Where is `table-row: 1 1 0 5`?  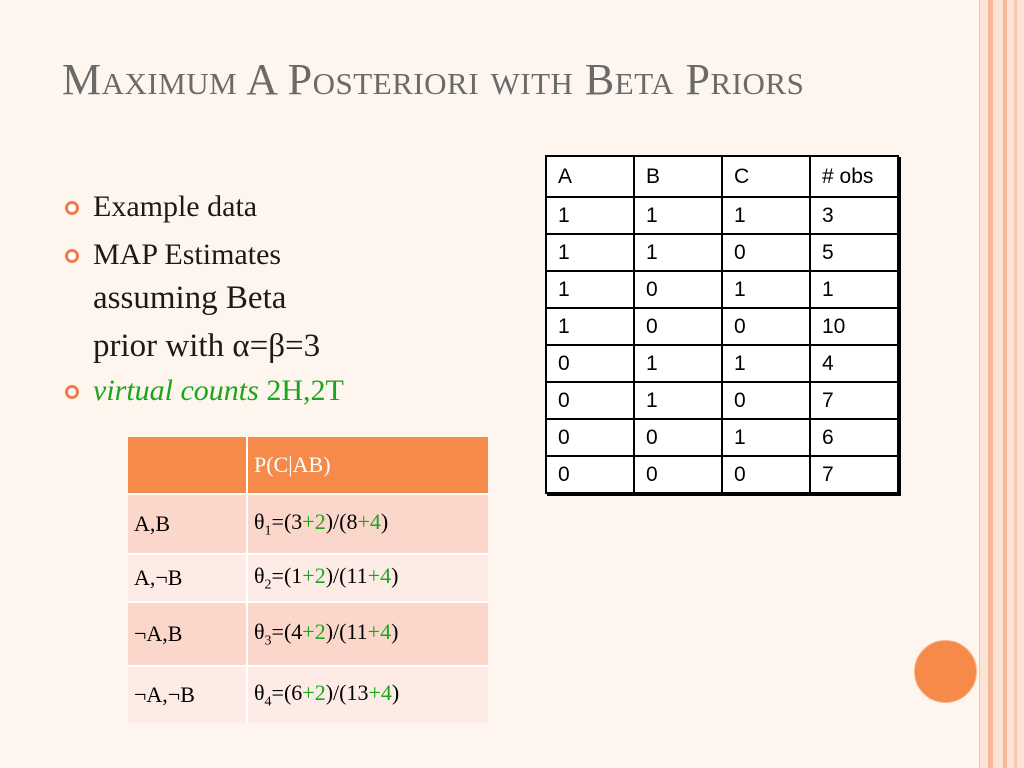 table-row: 1 1 0 5 is located at coordinates (722, 252).